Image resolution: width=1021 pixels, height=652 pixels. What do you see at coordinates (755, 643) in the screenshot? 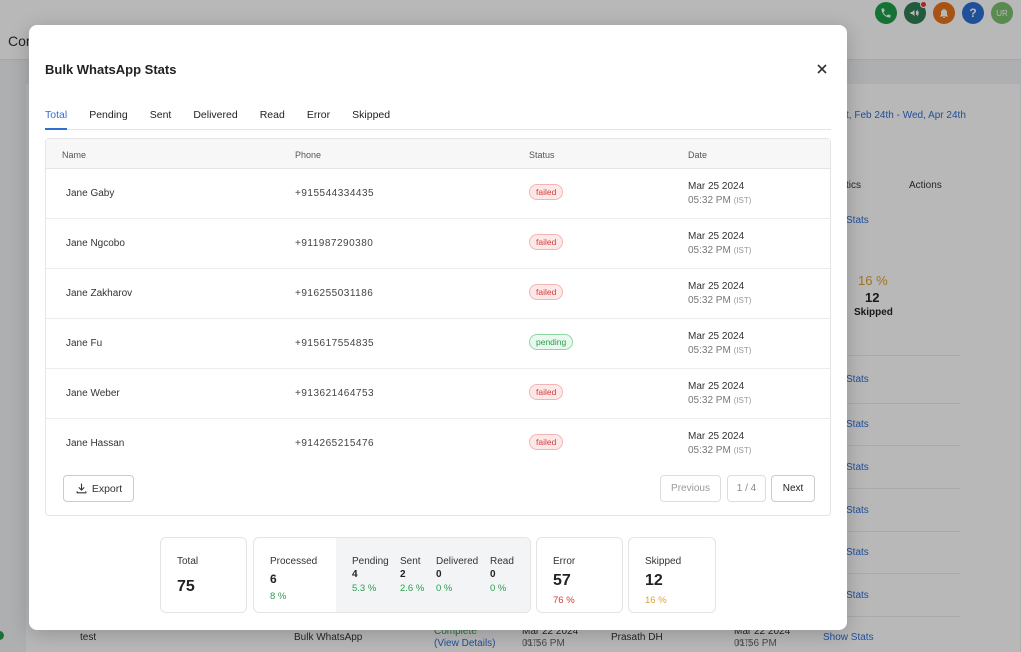
I see `updated-time-value: 01:56 PM` at bounding box center [755, 643].